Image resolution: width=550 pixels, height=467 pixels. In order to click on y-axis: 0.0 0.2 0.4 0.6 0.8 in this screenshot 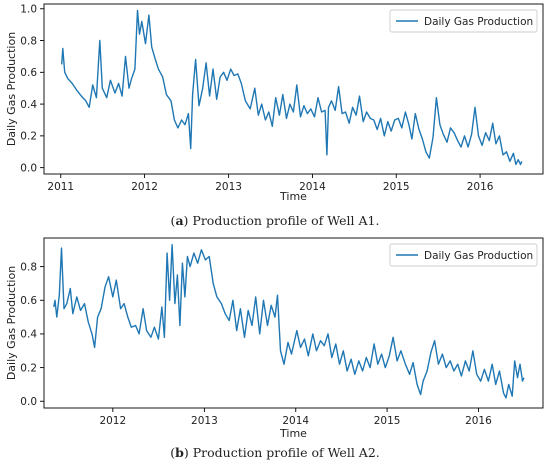, I will do `click(32, 334)`.